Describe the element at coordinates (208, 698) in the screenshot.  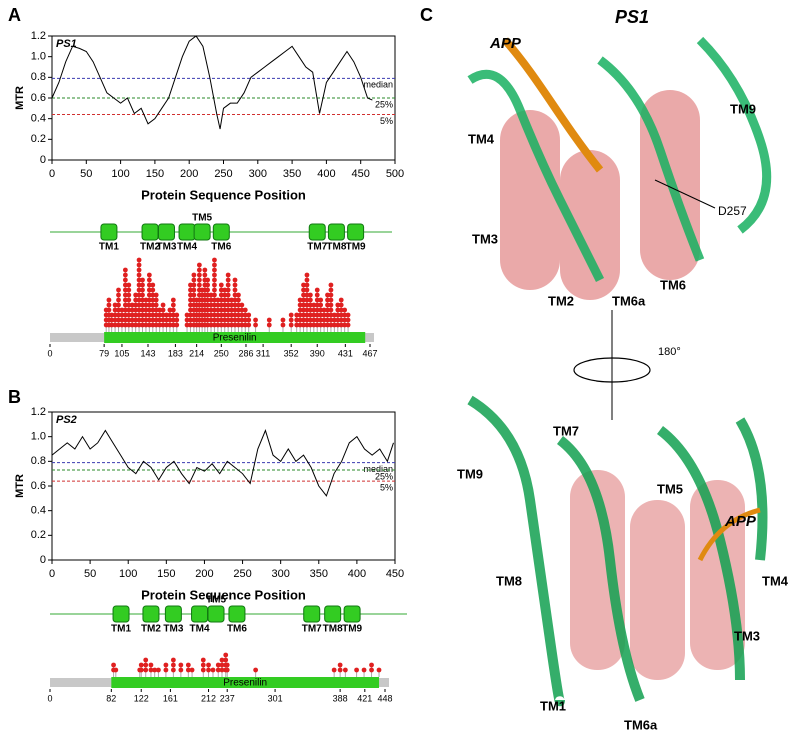
I see `x-tick-label: 212` at that location.